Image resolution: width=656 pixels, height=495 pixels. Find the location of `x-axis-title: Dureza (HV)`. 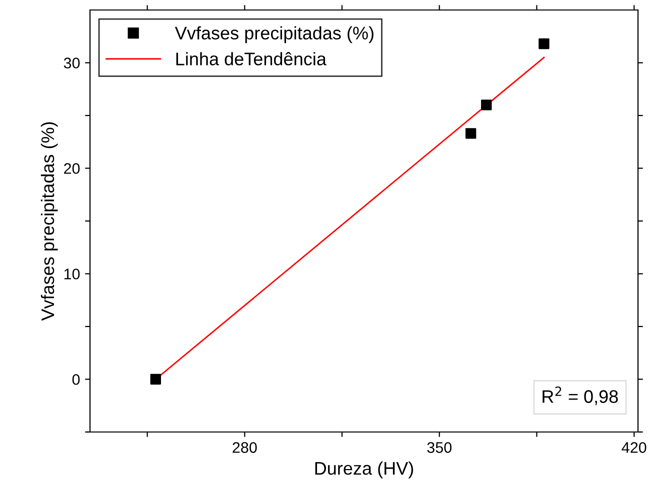

x-axis-title: Dureza (HV) is located at coordinates (364, 470).